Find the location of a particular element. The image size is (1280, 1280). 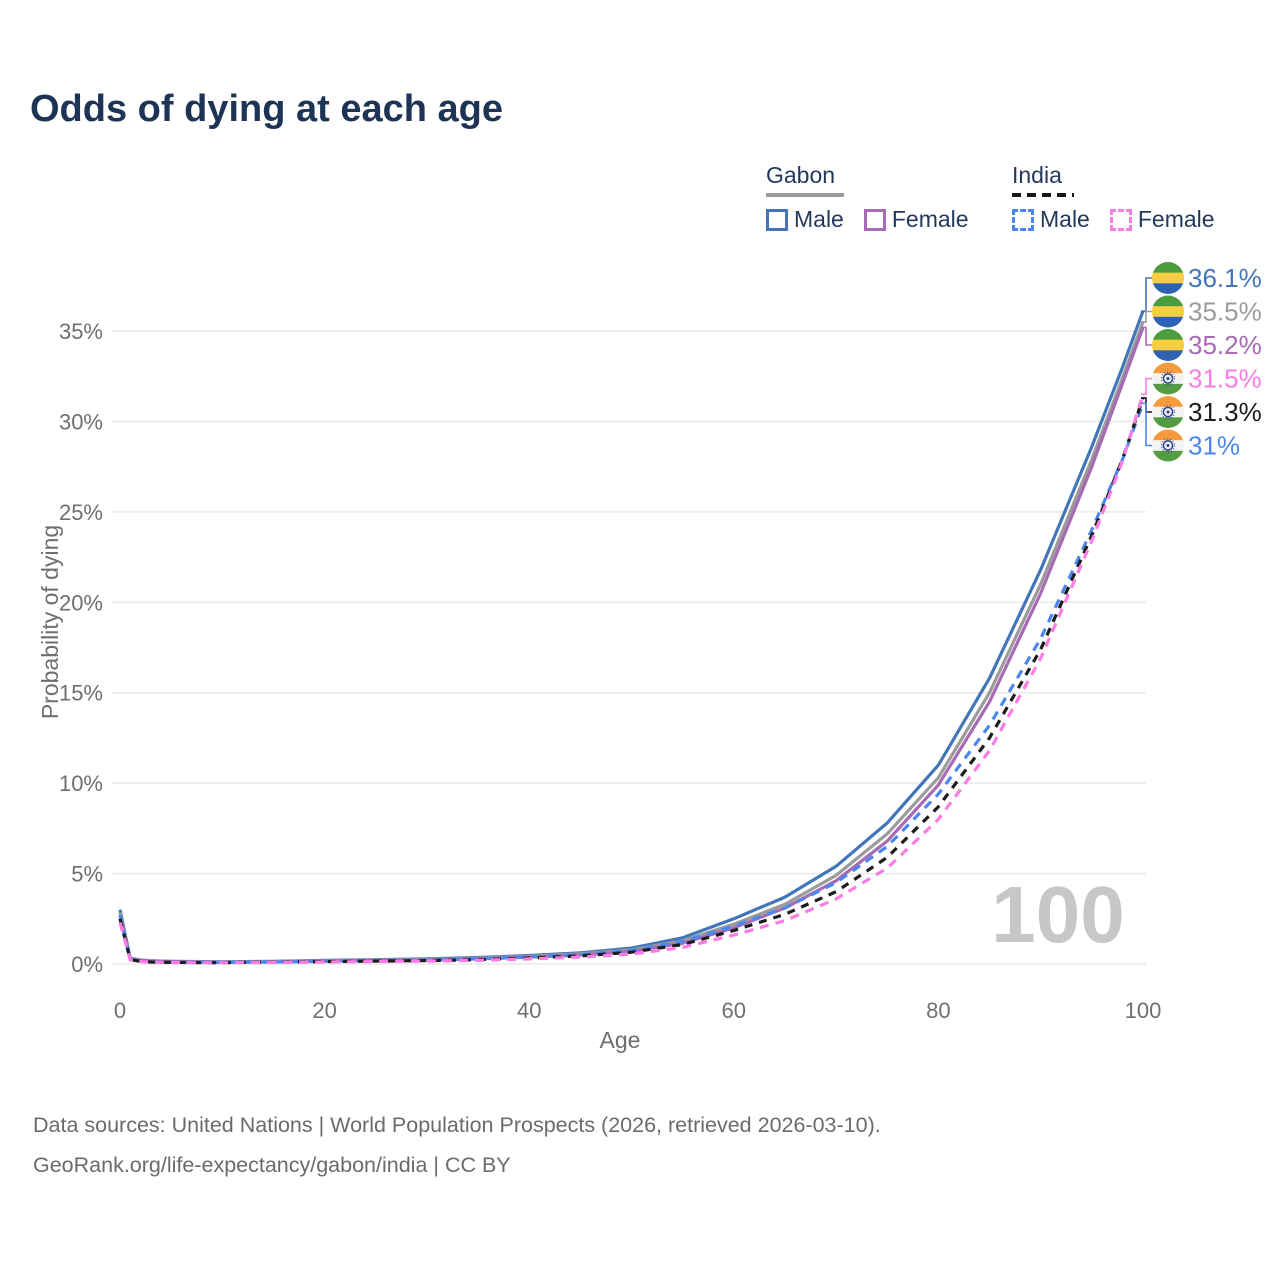

legend-group-gabon: Gabon Male Female is located at coordinates (877, 197).